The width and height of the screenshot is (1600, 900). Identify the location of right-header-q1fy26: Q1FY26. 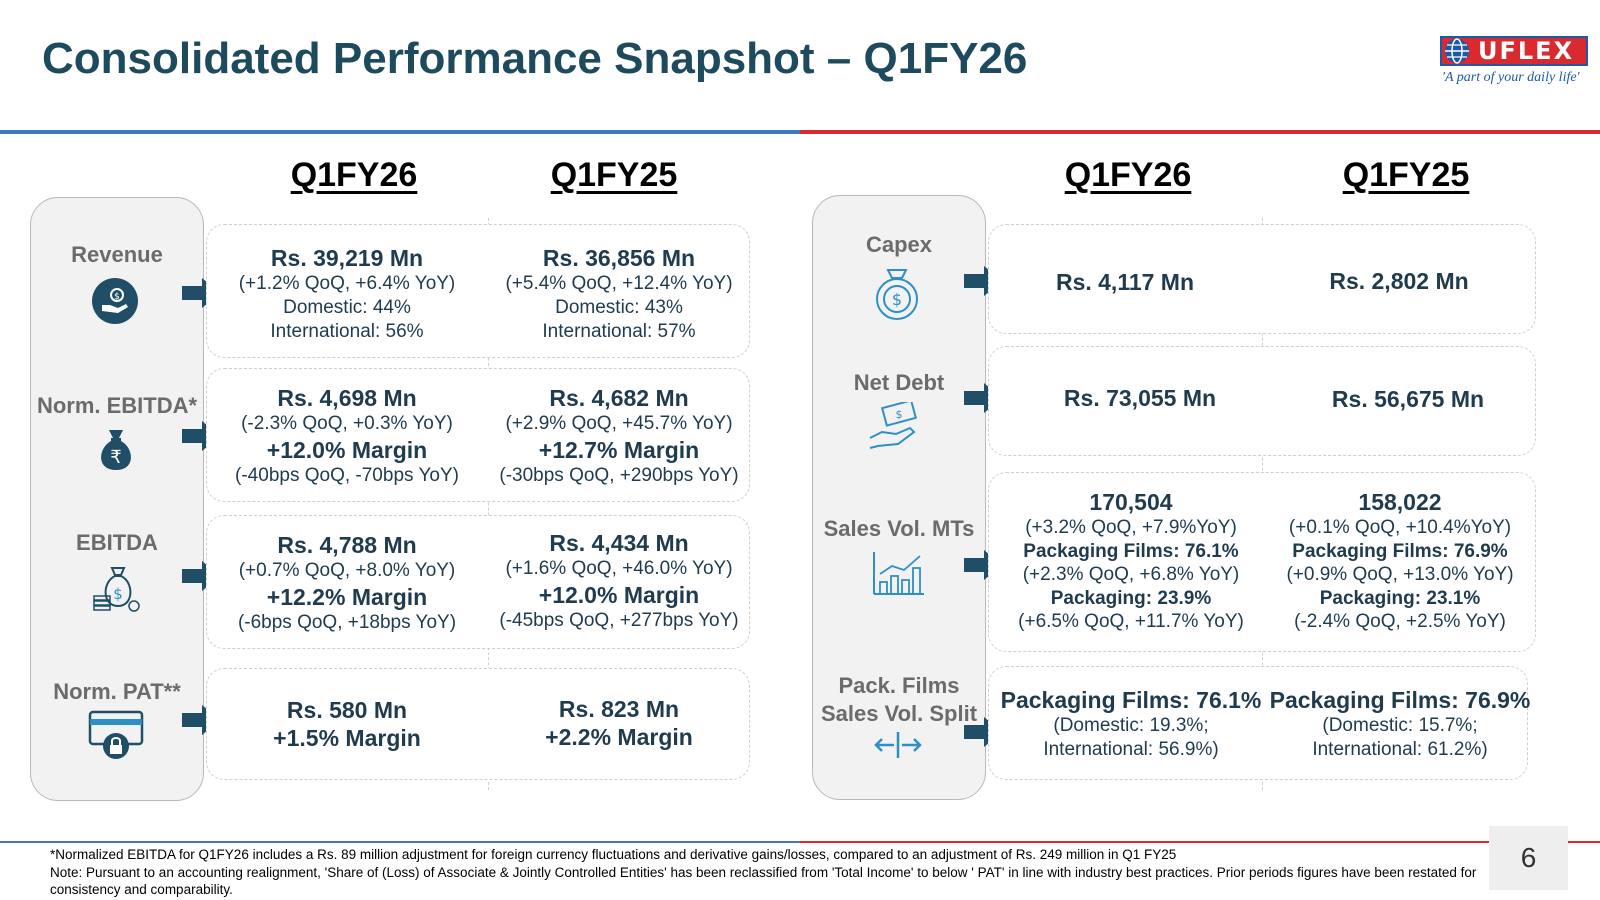
(1128, 175).